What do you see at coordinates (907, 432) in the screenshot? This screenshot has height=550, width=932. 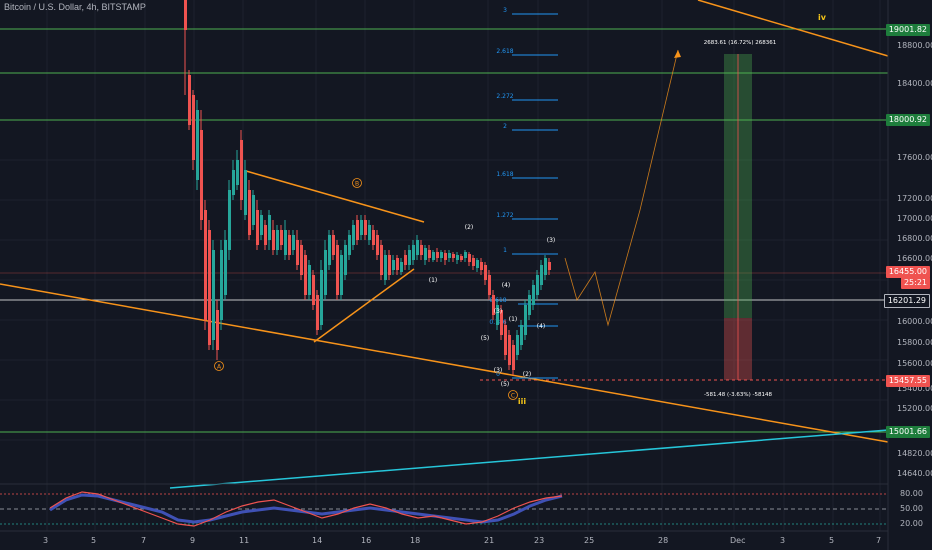 I see `price-tag: 15001.66` at bounding box center [907, 432].